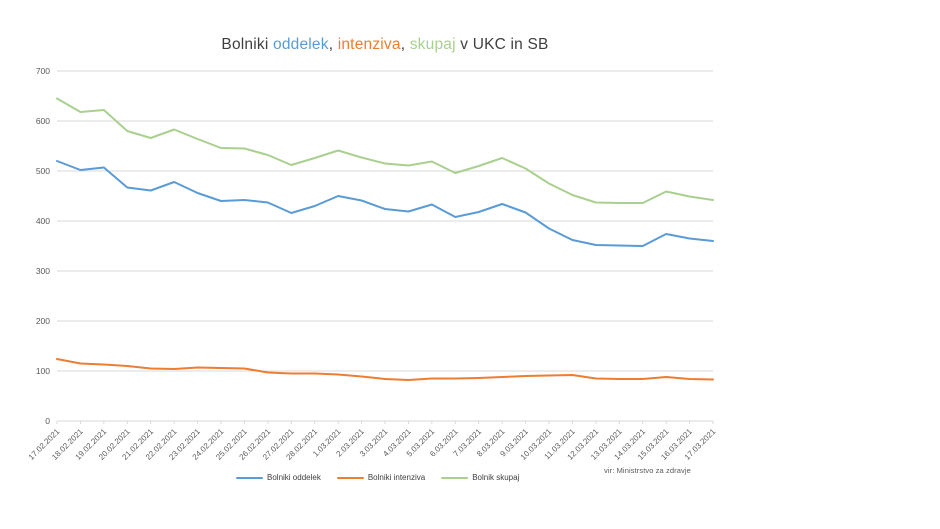 This screenshot has height=529, width=940. What do you see at coordinates (647, 470) in the screenshot?
I see `source-note: vir: Ministrstvo za zdravje` at bounding box center [647, 470].